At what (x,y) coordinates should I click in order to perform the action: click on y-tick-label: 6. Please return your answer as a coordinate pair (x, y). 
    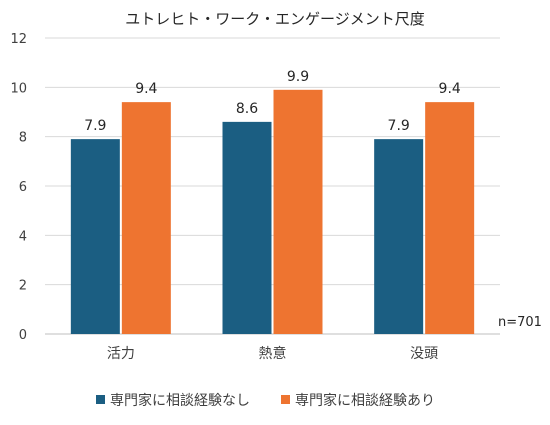
    Looking at the image, I should click on (23, 187).